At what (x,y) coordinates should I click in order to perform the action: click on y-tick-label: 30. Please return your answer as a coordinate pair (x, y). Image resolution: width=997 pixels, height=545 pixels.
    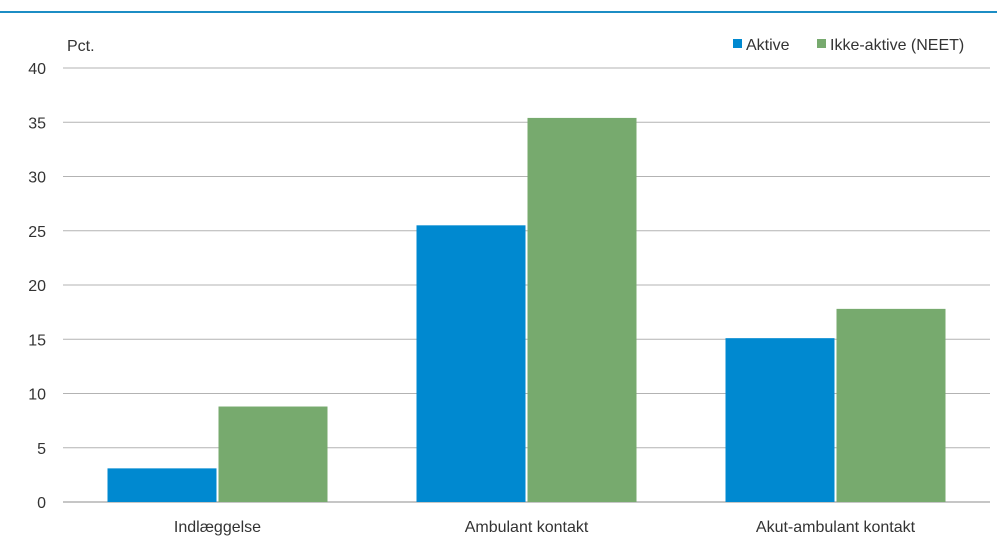
    Looking at the image, I should click on (37, 178).